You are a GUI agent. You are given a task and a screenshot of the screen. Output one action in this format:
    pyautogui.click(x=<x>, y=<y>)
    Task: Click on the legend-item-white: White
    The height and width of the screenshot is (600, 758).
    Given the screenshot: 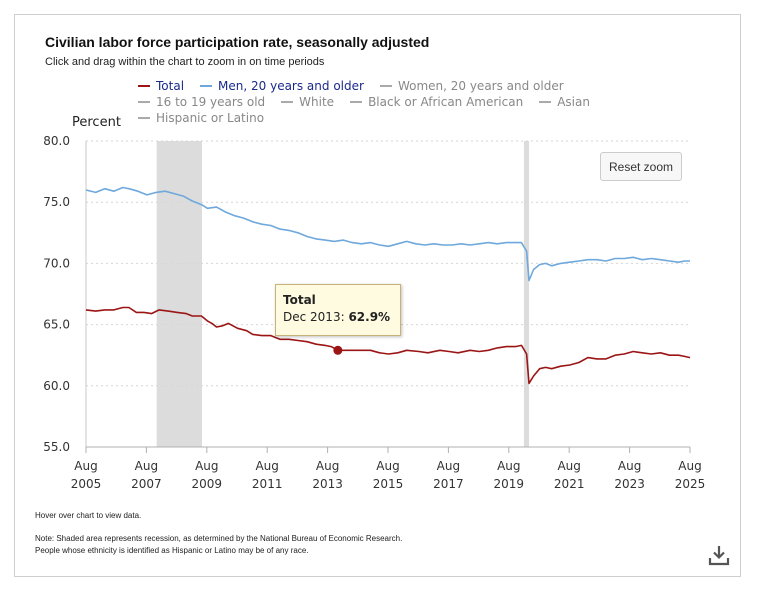 What is the action you would take?
    pyautogui.click(x=307, y=102)
    